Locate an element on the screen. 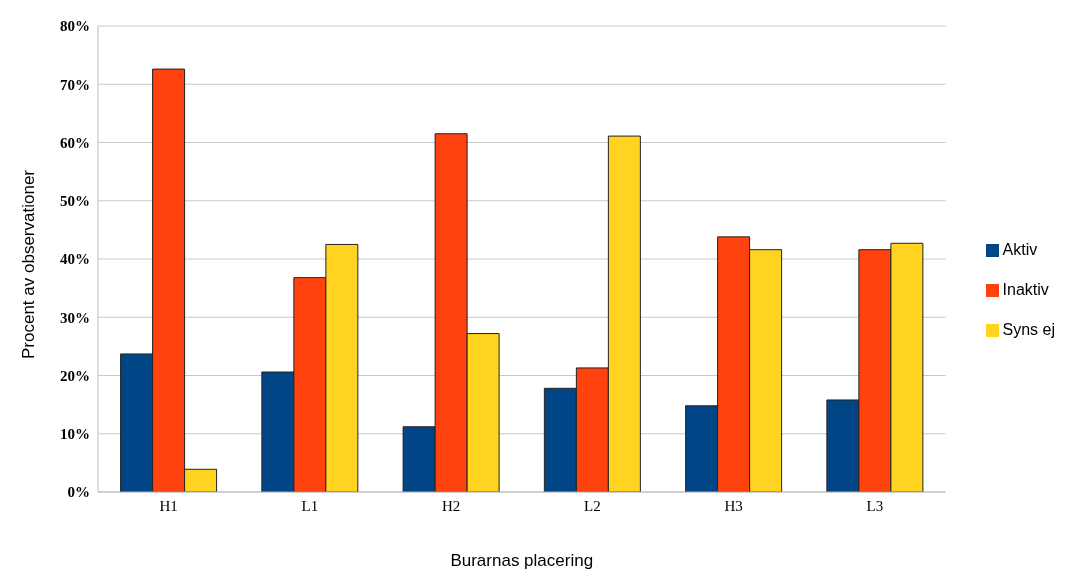 The width and height of the screenshot is (1083, 584). y-tick-label: 10% is located at coordinates (75, 434).